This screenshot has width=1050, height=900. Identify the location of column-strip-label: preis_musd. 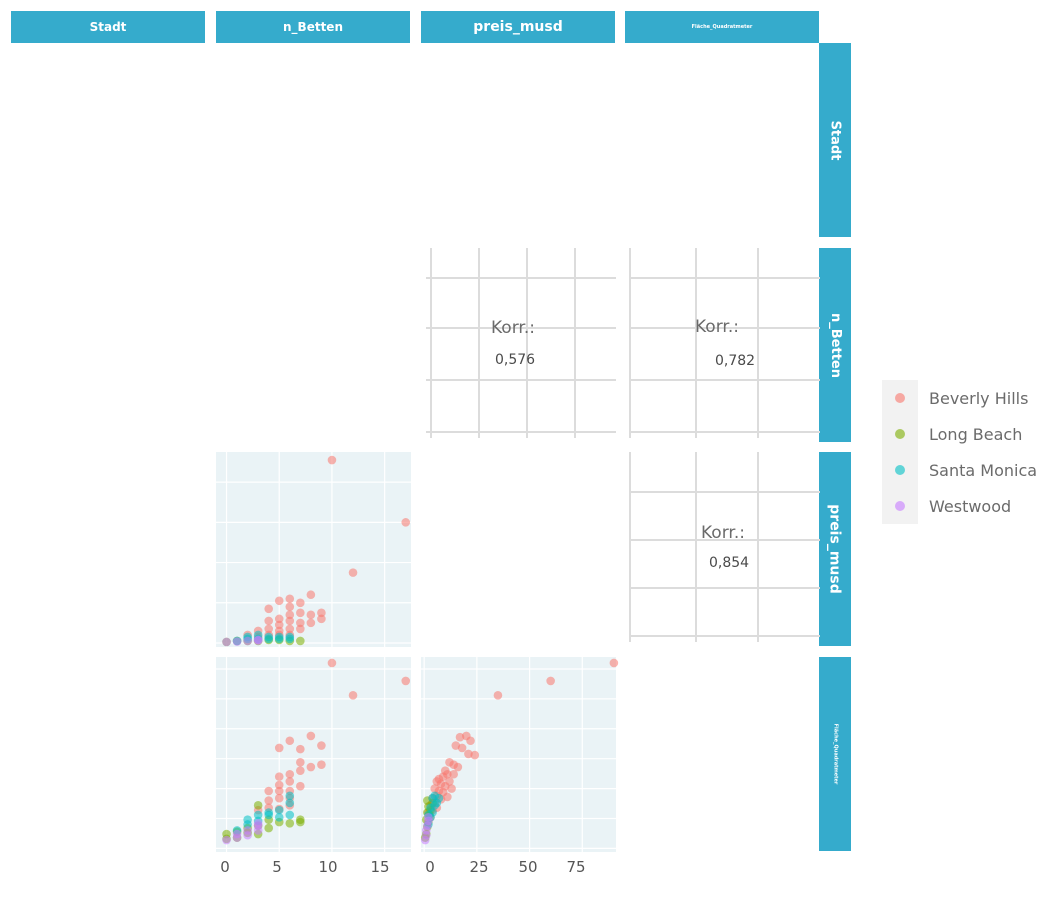
(518, 27).